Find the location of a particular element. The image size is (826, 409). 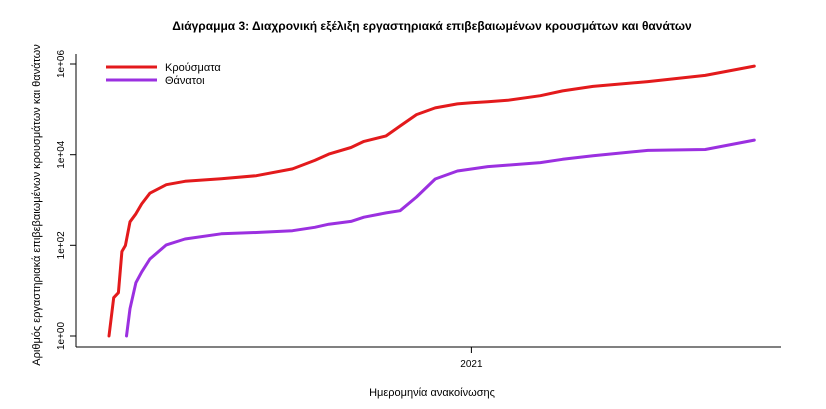

legend-label-cases: Κρούσματα is located at coordinates (193, 68).